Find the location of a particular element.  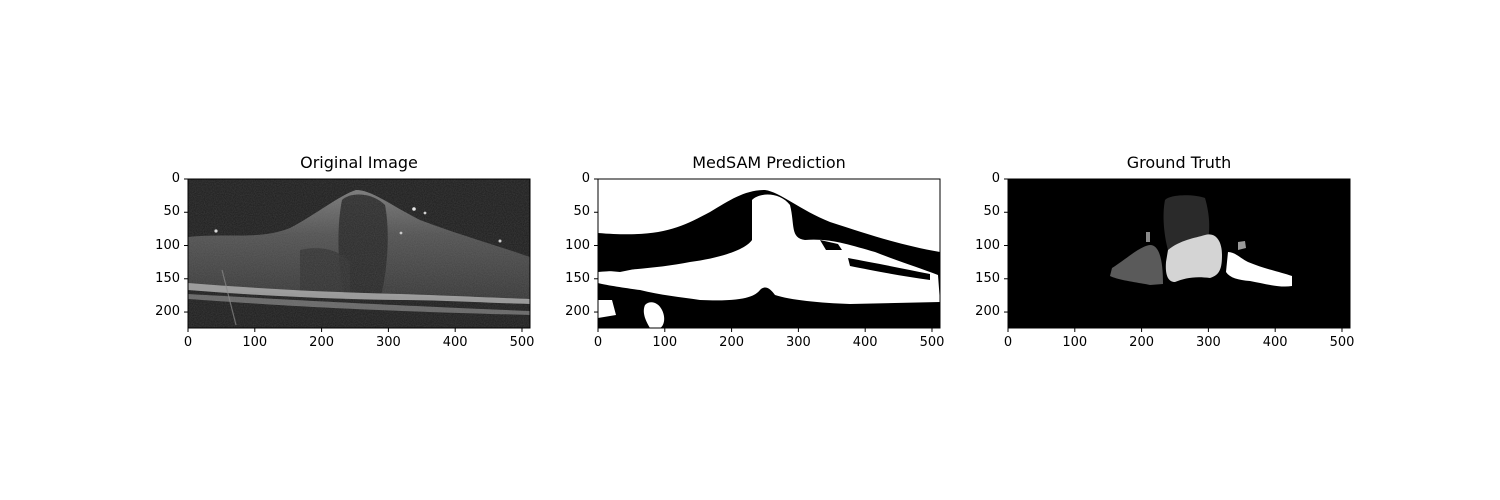

panel-title: Original Image is located at coordinates (359, 162).